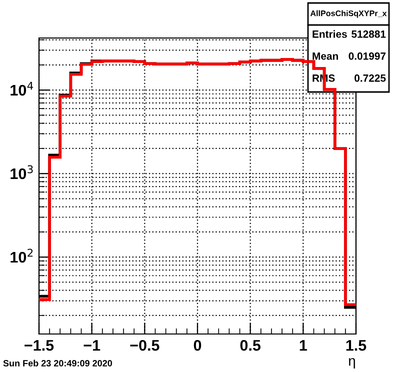 The image size is (396, 372). I want to click on x-tick-label: −1, so click(92, 345).